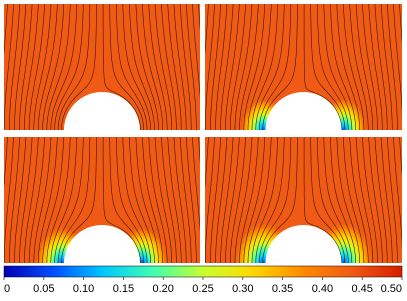 Image resolution: width=407 pixels, height=301 pixels. Describe the element at coordinates (162, 289) in the screenshot. I see `colorbar-tick-label: 0.20` at that location.